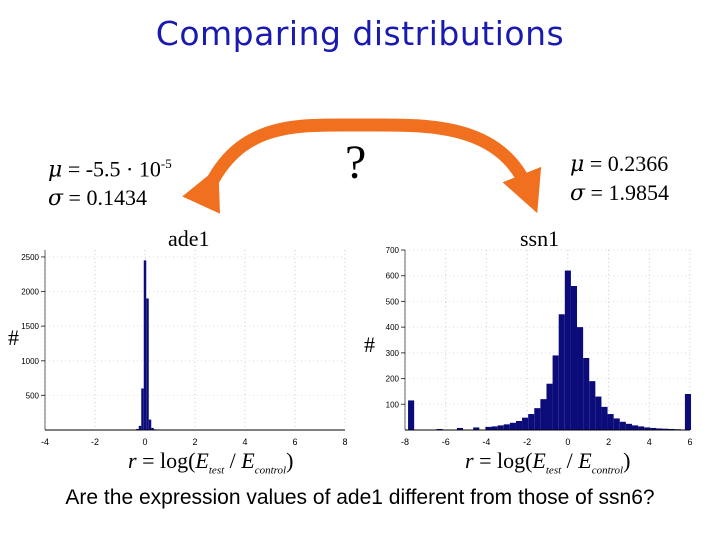 This screenshot has width=720, height=540. Describe the element at coordinates (30, 292) in the screenshot. I see `y-tick-label: 2000` at that location.